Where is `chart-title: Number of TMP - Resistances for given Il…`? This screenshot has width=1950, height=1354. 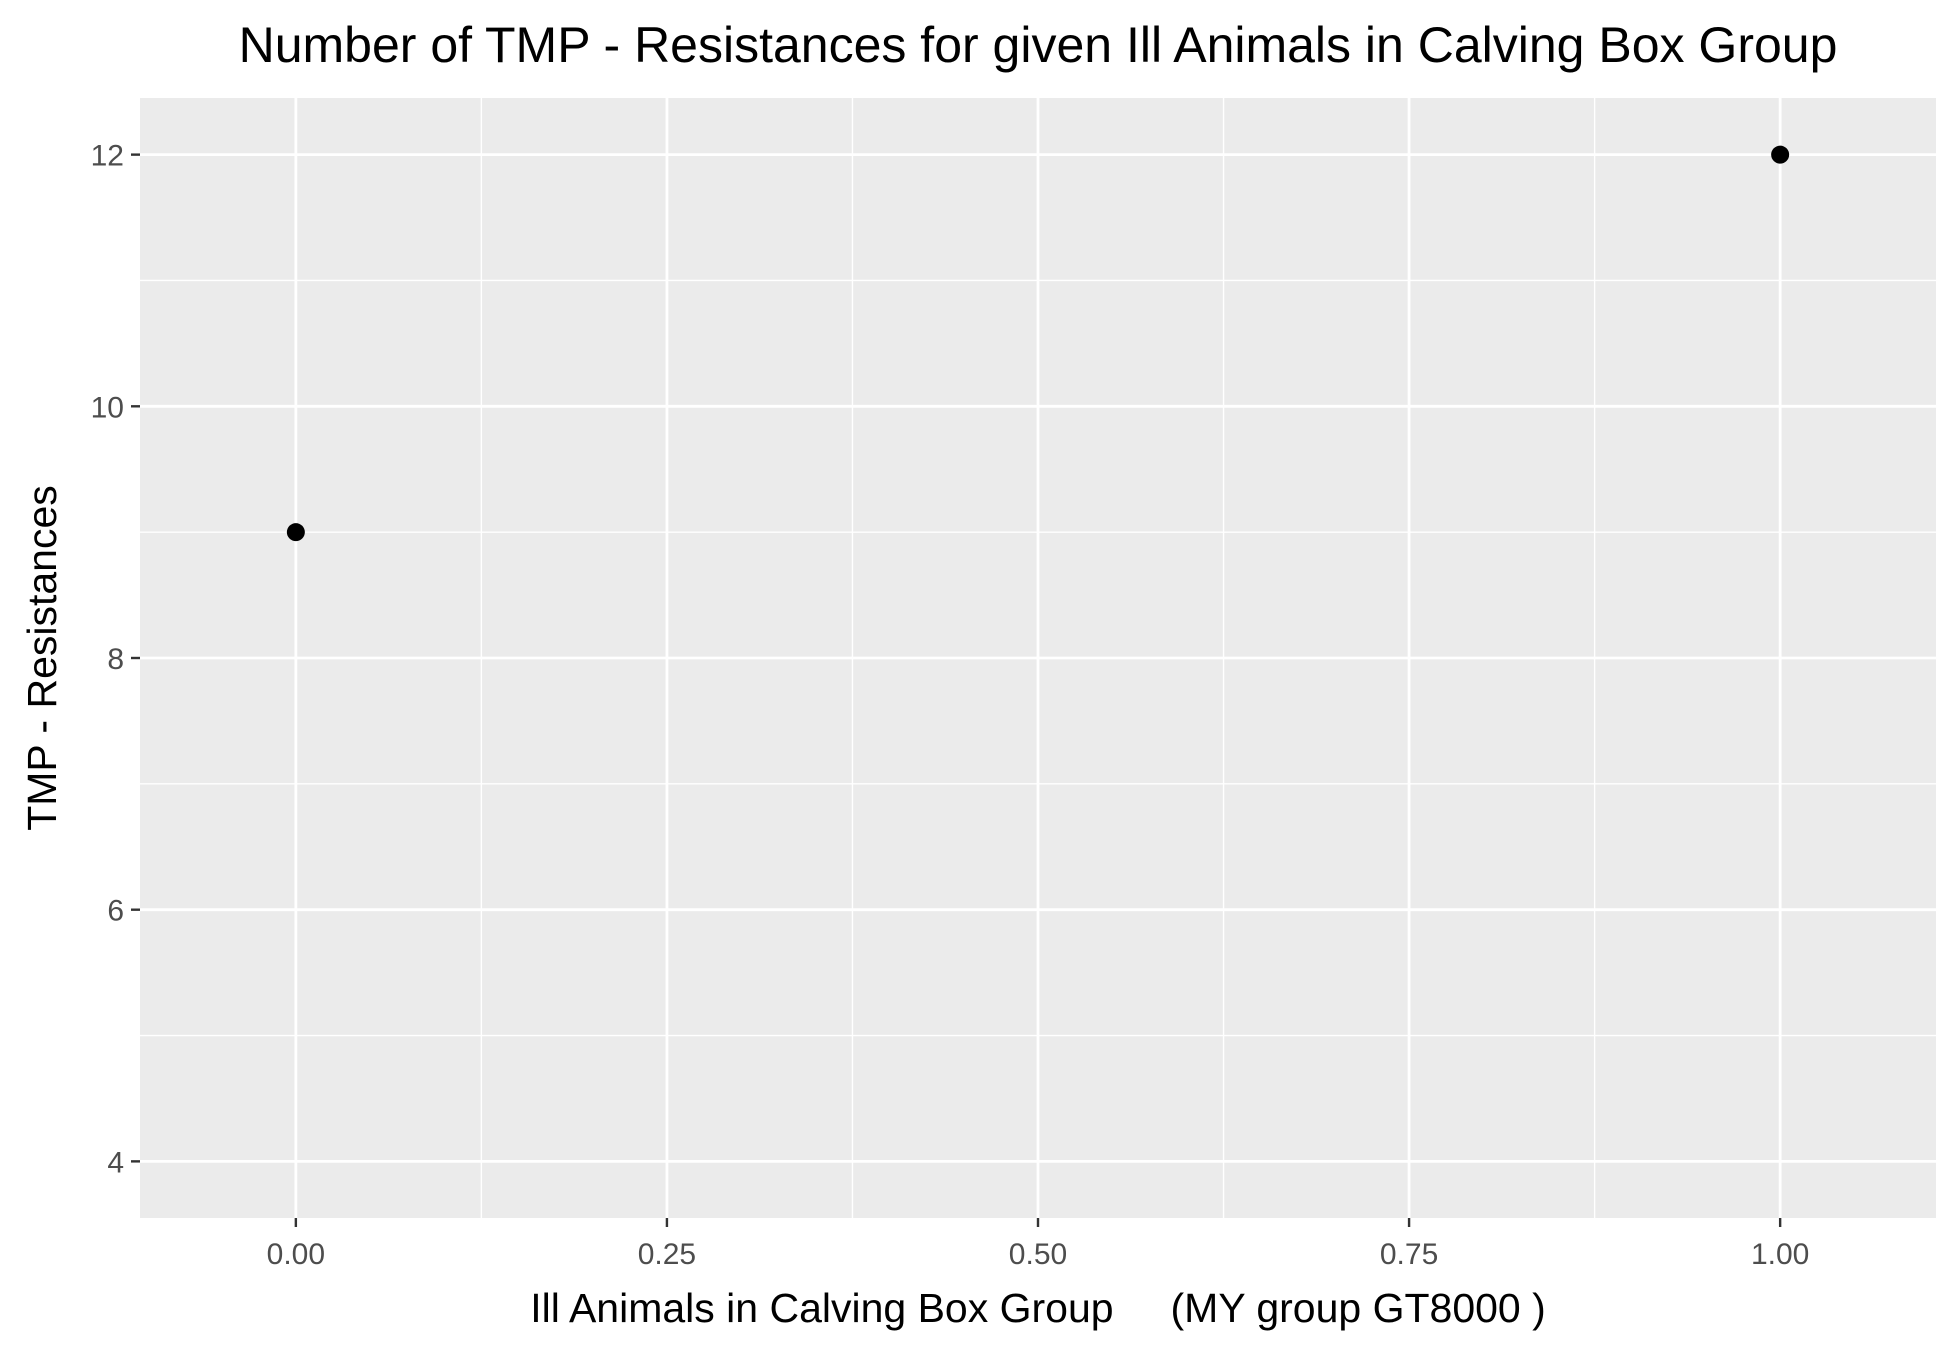
chart-title: Number of TMP - Resistances for given Il… is located at coordinates (1038, 45).